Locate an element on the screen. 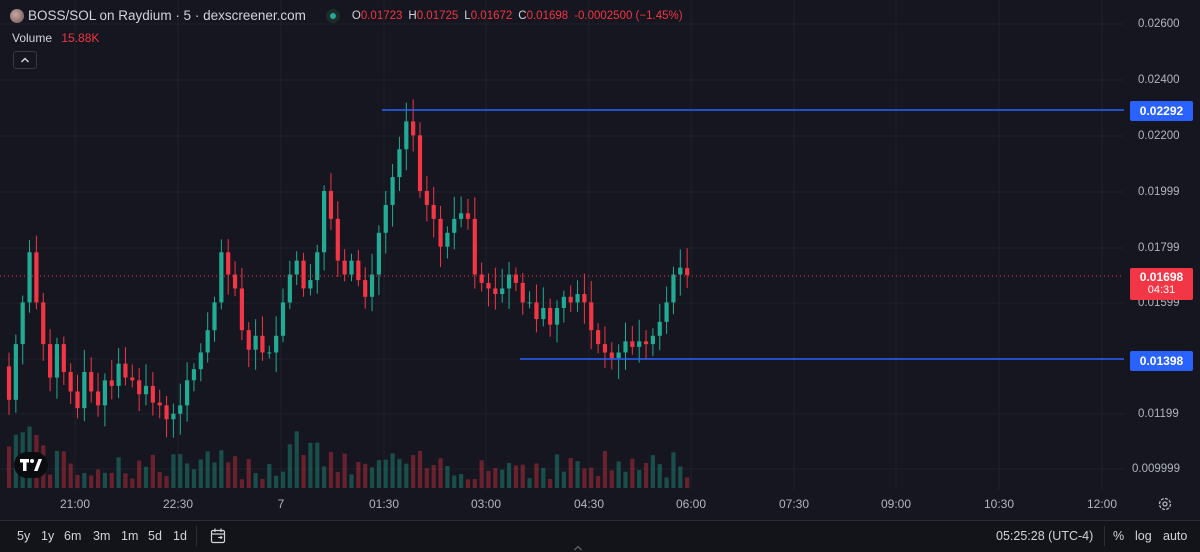 Image resolution: width=1200 pixels, height=552 pixels. ohlc-open: O0.01723 is located at coordinates (377, 15).